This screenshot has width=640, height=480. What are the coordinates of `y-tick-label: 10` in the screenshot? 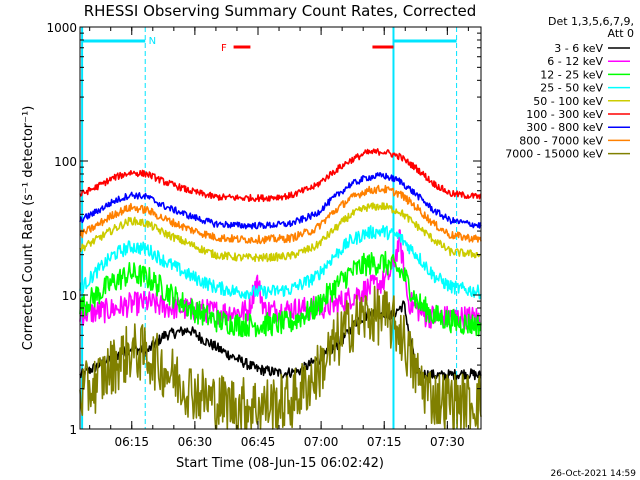 It's located at (69, 296).